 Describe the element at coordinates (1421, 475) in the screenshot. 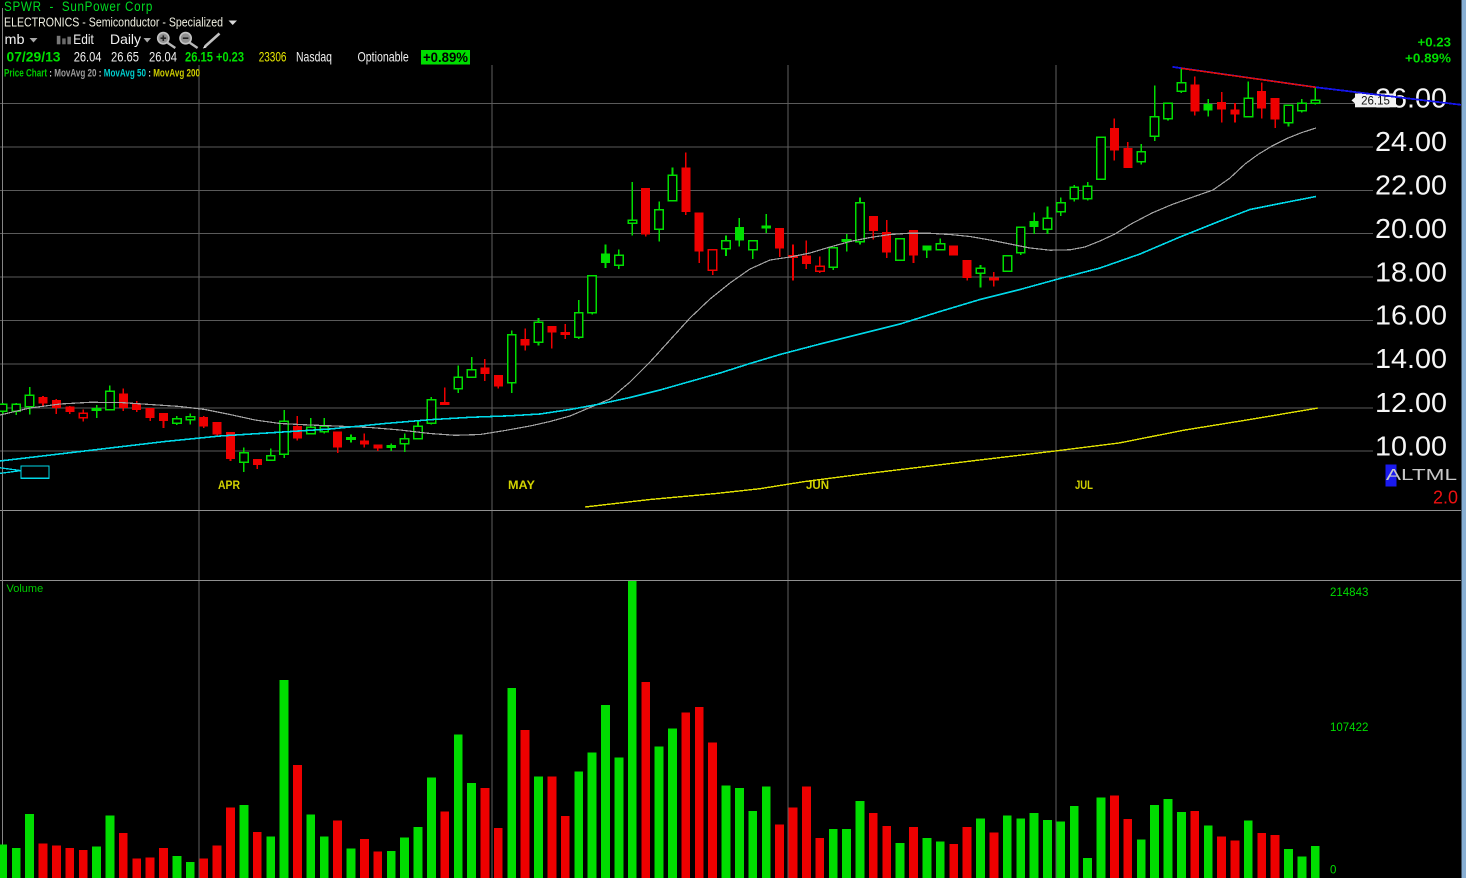

I see `svg-text: ALTML` at that location.